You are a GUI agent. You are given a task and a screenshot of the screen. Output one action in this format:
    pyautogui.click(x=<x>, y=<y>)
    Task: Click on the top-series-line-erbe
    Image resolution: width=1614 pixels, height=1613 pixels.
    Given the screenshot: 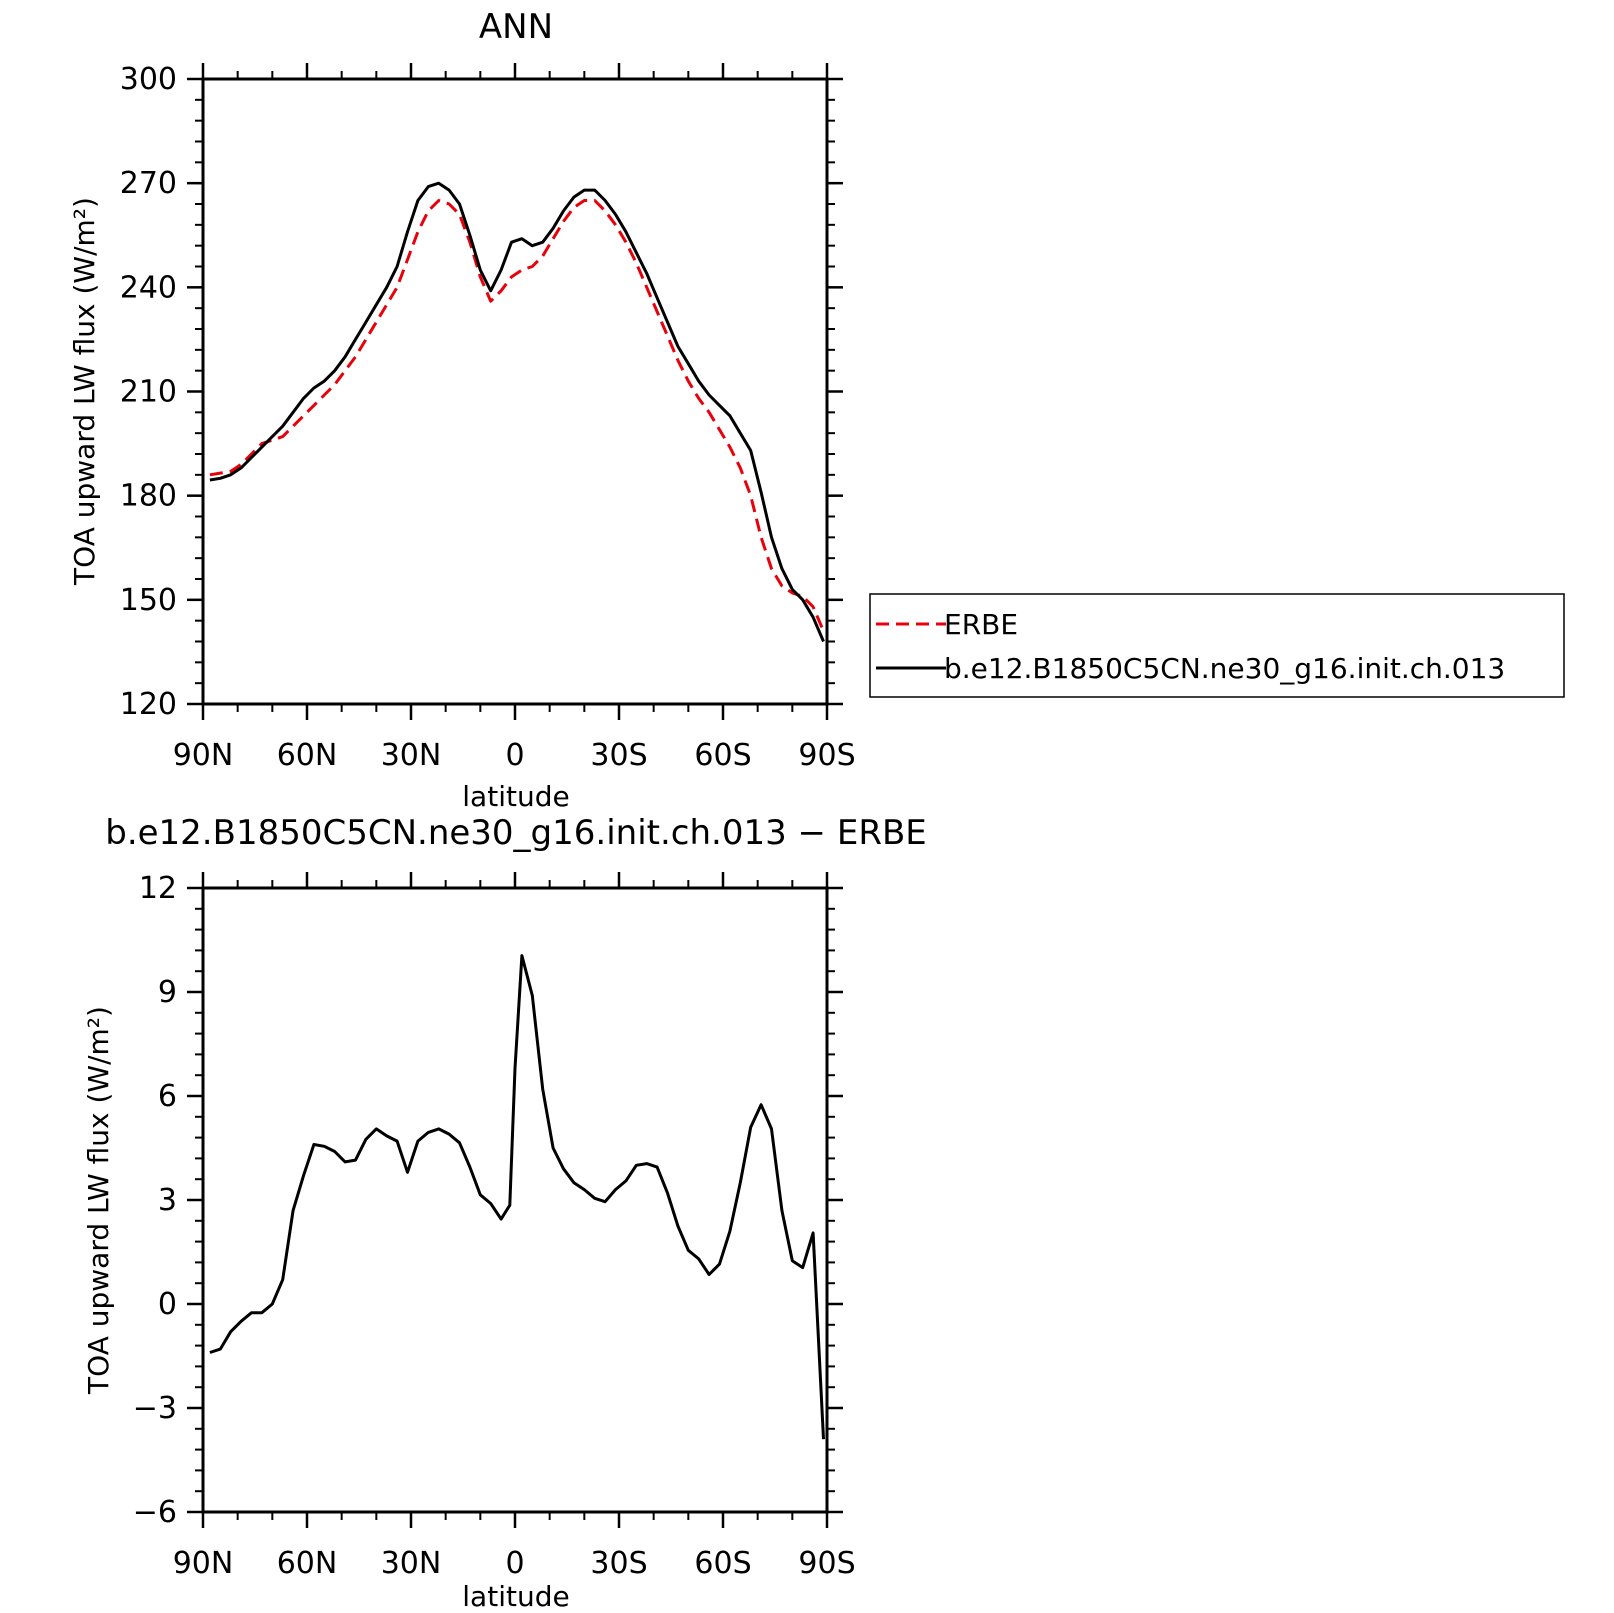 What is the action you would take?
    pyautogui.click(x=517, y=415)
    